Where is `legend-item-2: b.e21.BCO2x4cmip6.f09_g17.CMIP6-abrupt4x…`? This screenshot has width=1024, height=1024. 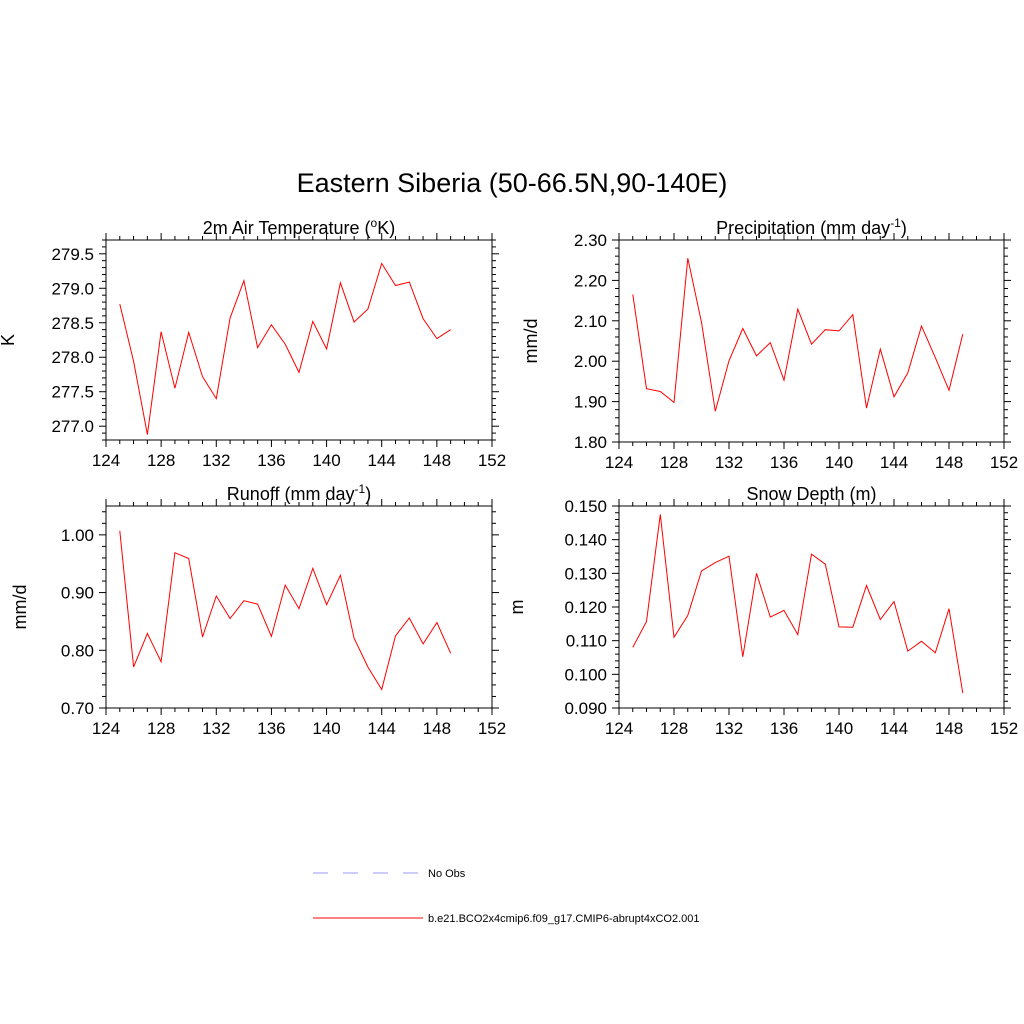
legend-item-2: b.e21.BCO2x4cmip6.f09_g17.CMIP6-abrupt4x… is located at coordinates (506, 919).